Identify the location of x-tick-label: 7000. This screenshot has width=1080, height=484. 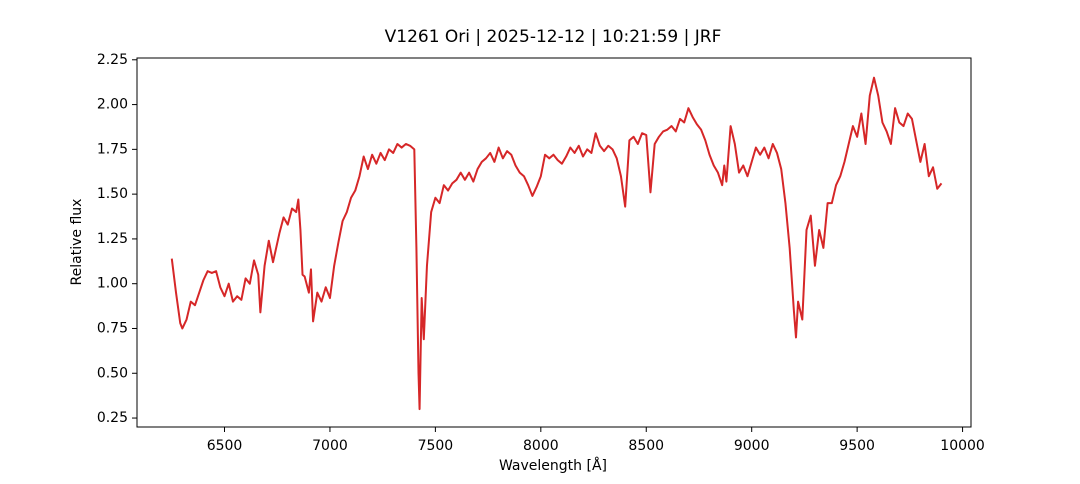
(330, 446).